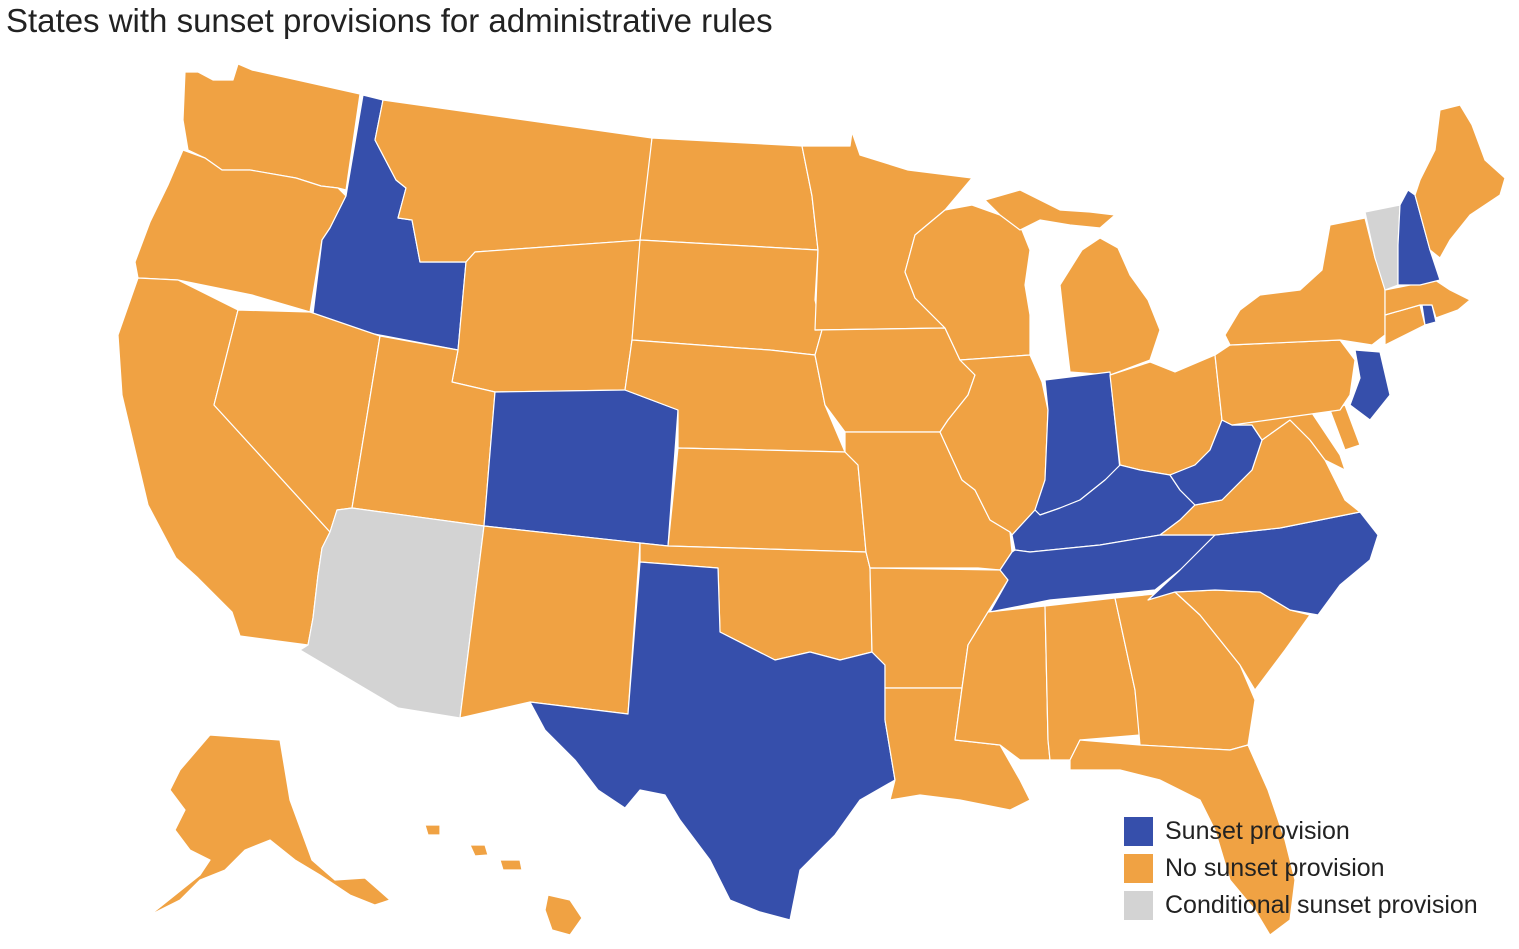 This screenshot has width=1519, height=949. I want to click on legend-swatch-sunset, so click(1138, 831).